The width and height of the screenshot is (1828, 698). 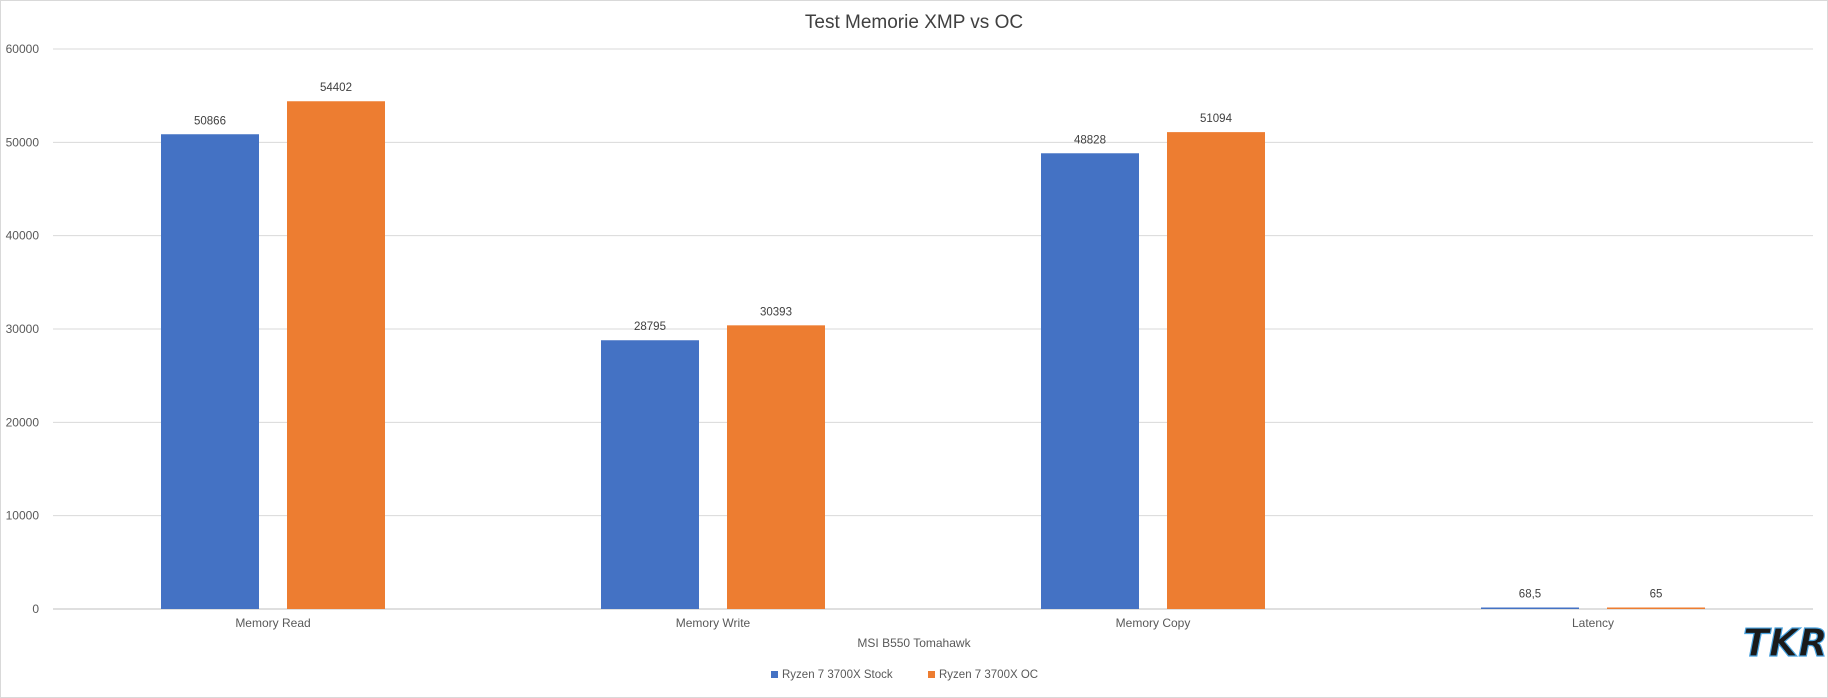 What do you see at coordinates (23, 49) in the screenshot?
I see `y-tick-label: 60000` at bounding box center [23, 49].